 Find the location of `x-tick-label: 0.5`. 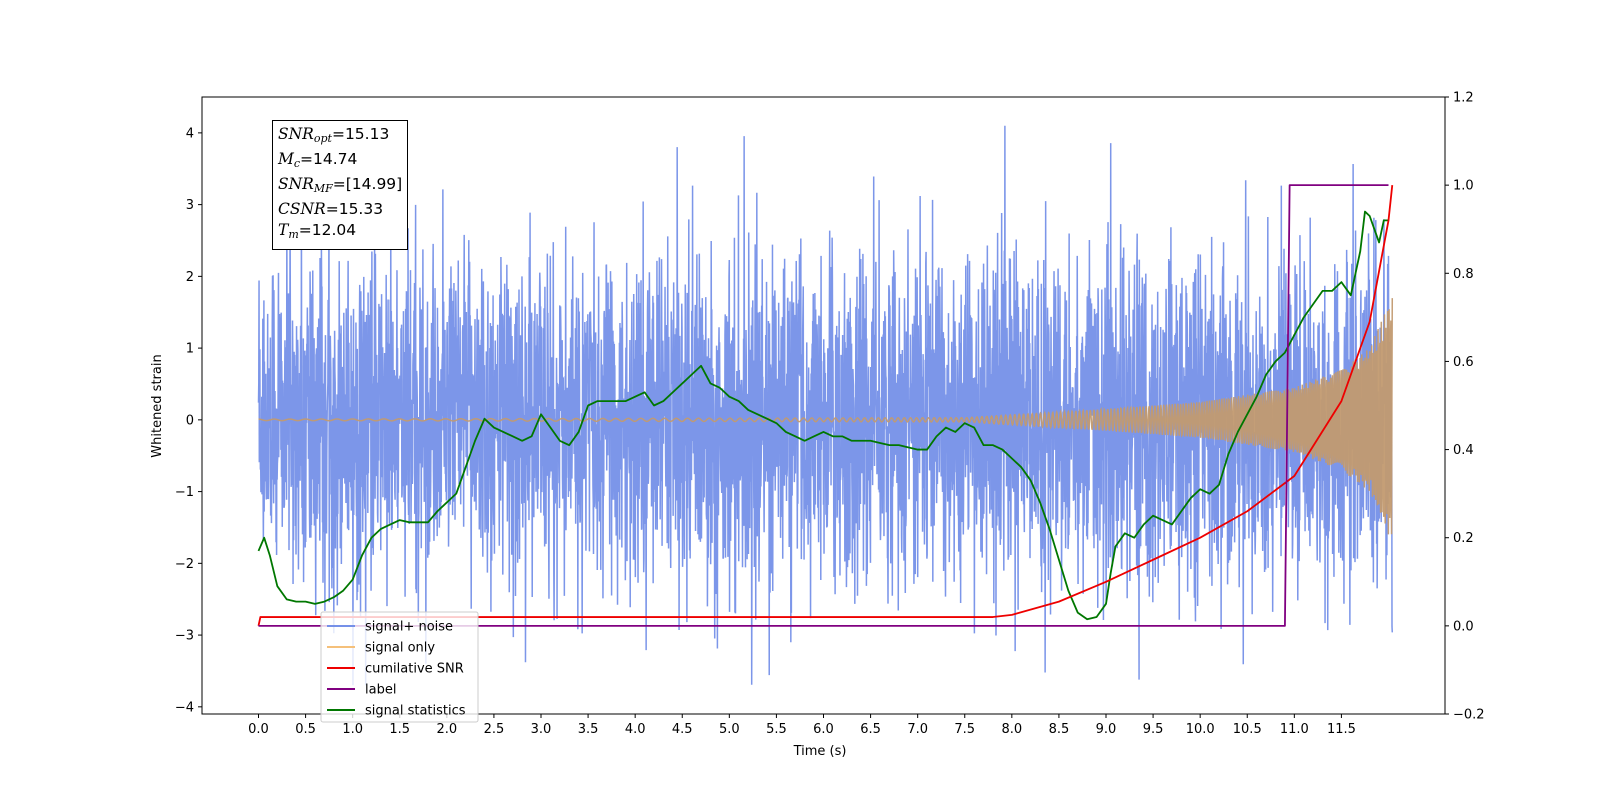

x-tick-label: 0.5 is located at coordinates (305, 729).